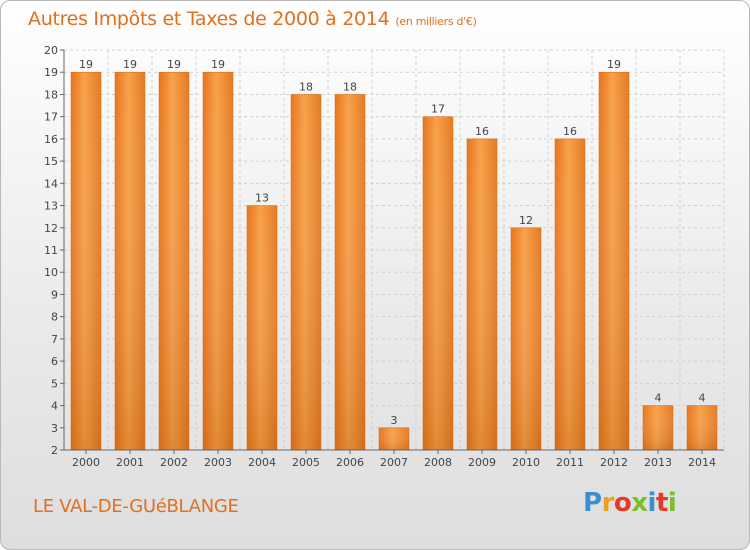  Describe the element at coordinates (54, 383) in the screenshot. I see `y-tick-label: 5` at that location.